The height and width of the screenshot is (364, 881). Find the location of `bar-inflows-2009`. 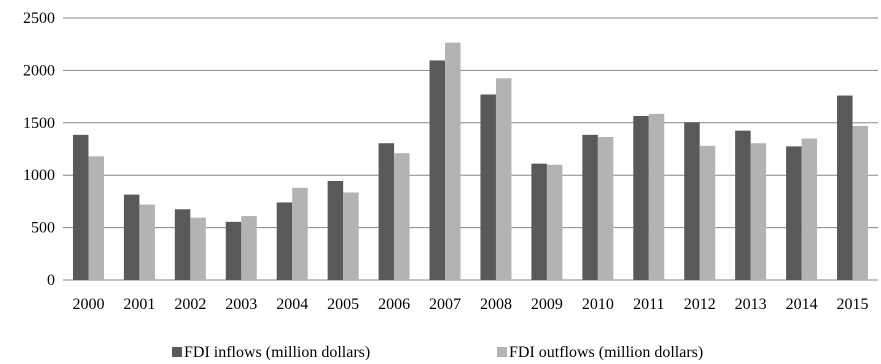

bar-inflows-2009 is located at coordinates (539, 221).